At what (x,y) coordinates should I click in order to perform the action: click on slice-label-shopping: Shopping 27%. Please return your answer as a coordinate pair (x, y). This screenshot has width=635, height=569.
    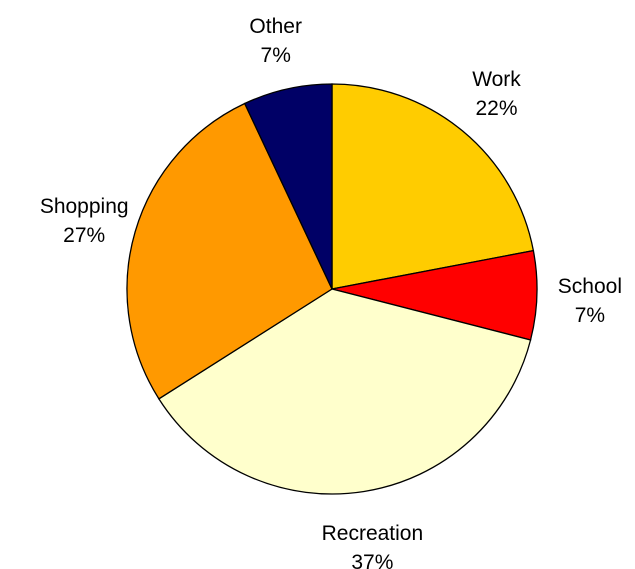
    Looking at the image, I should click on (84, 221).